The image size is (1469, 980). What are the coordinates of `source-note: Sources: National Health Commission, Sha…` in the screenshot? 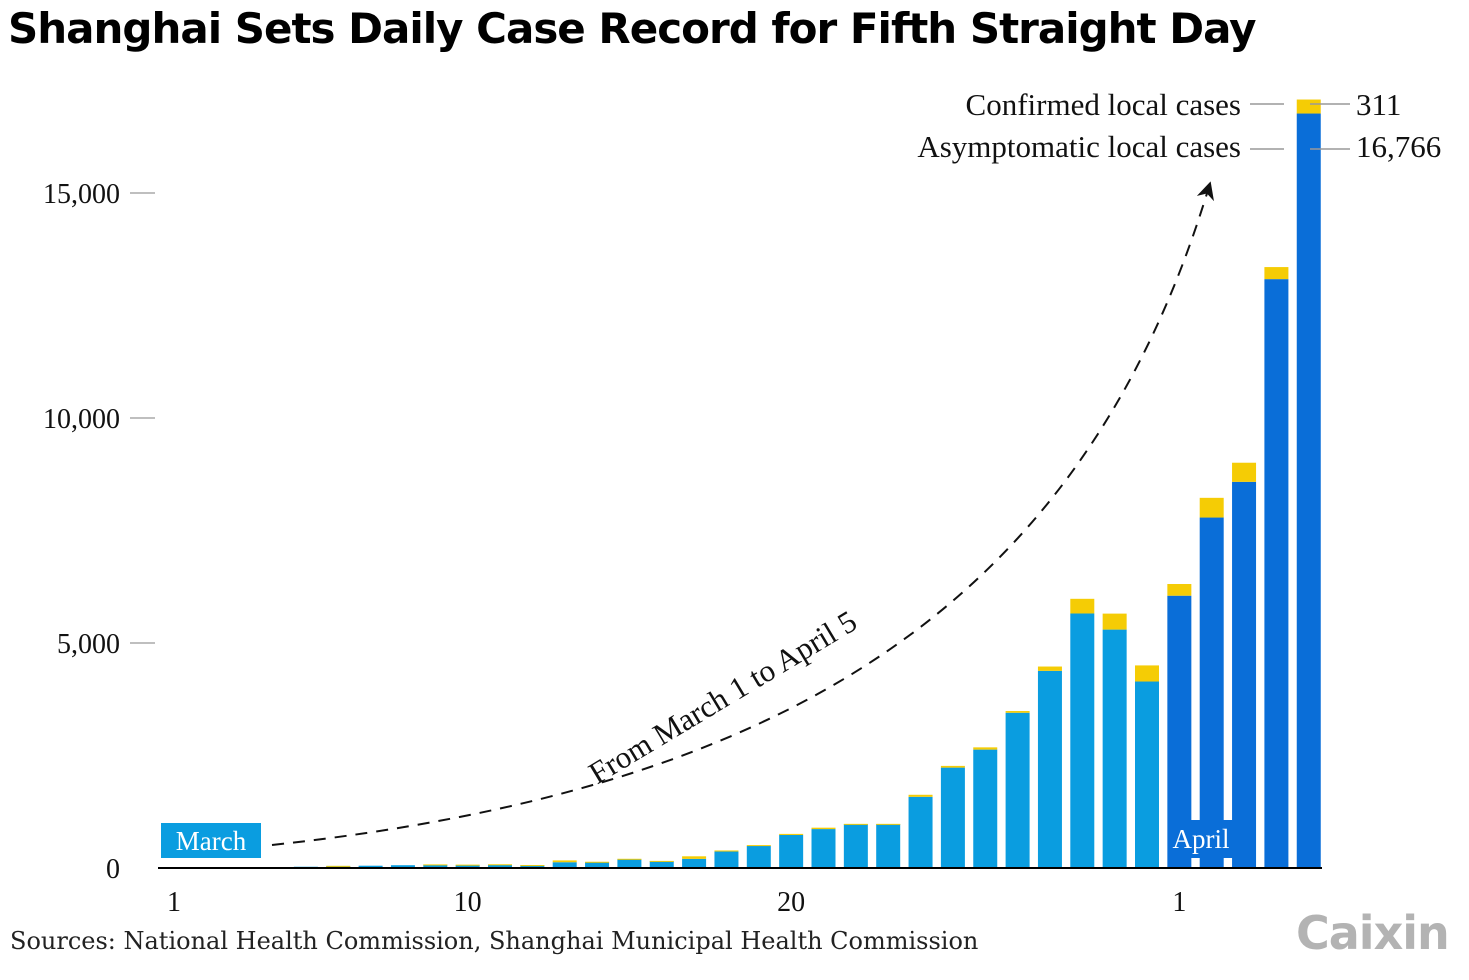 It's located at (494, 941).